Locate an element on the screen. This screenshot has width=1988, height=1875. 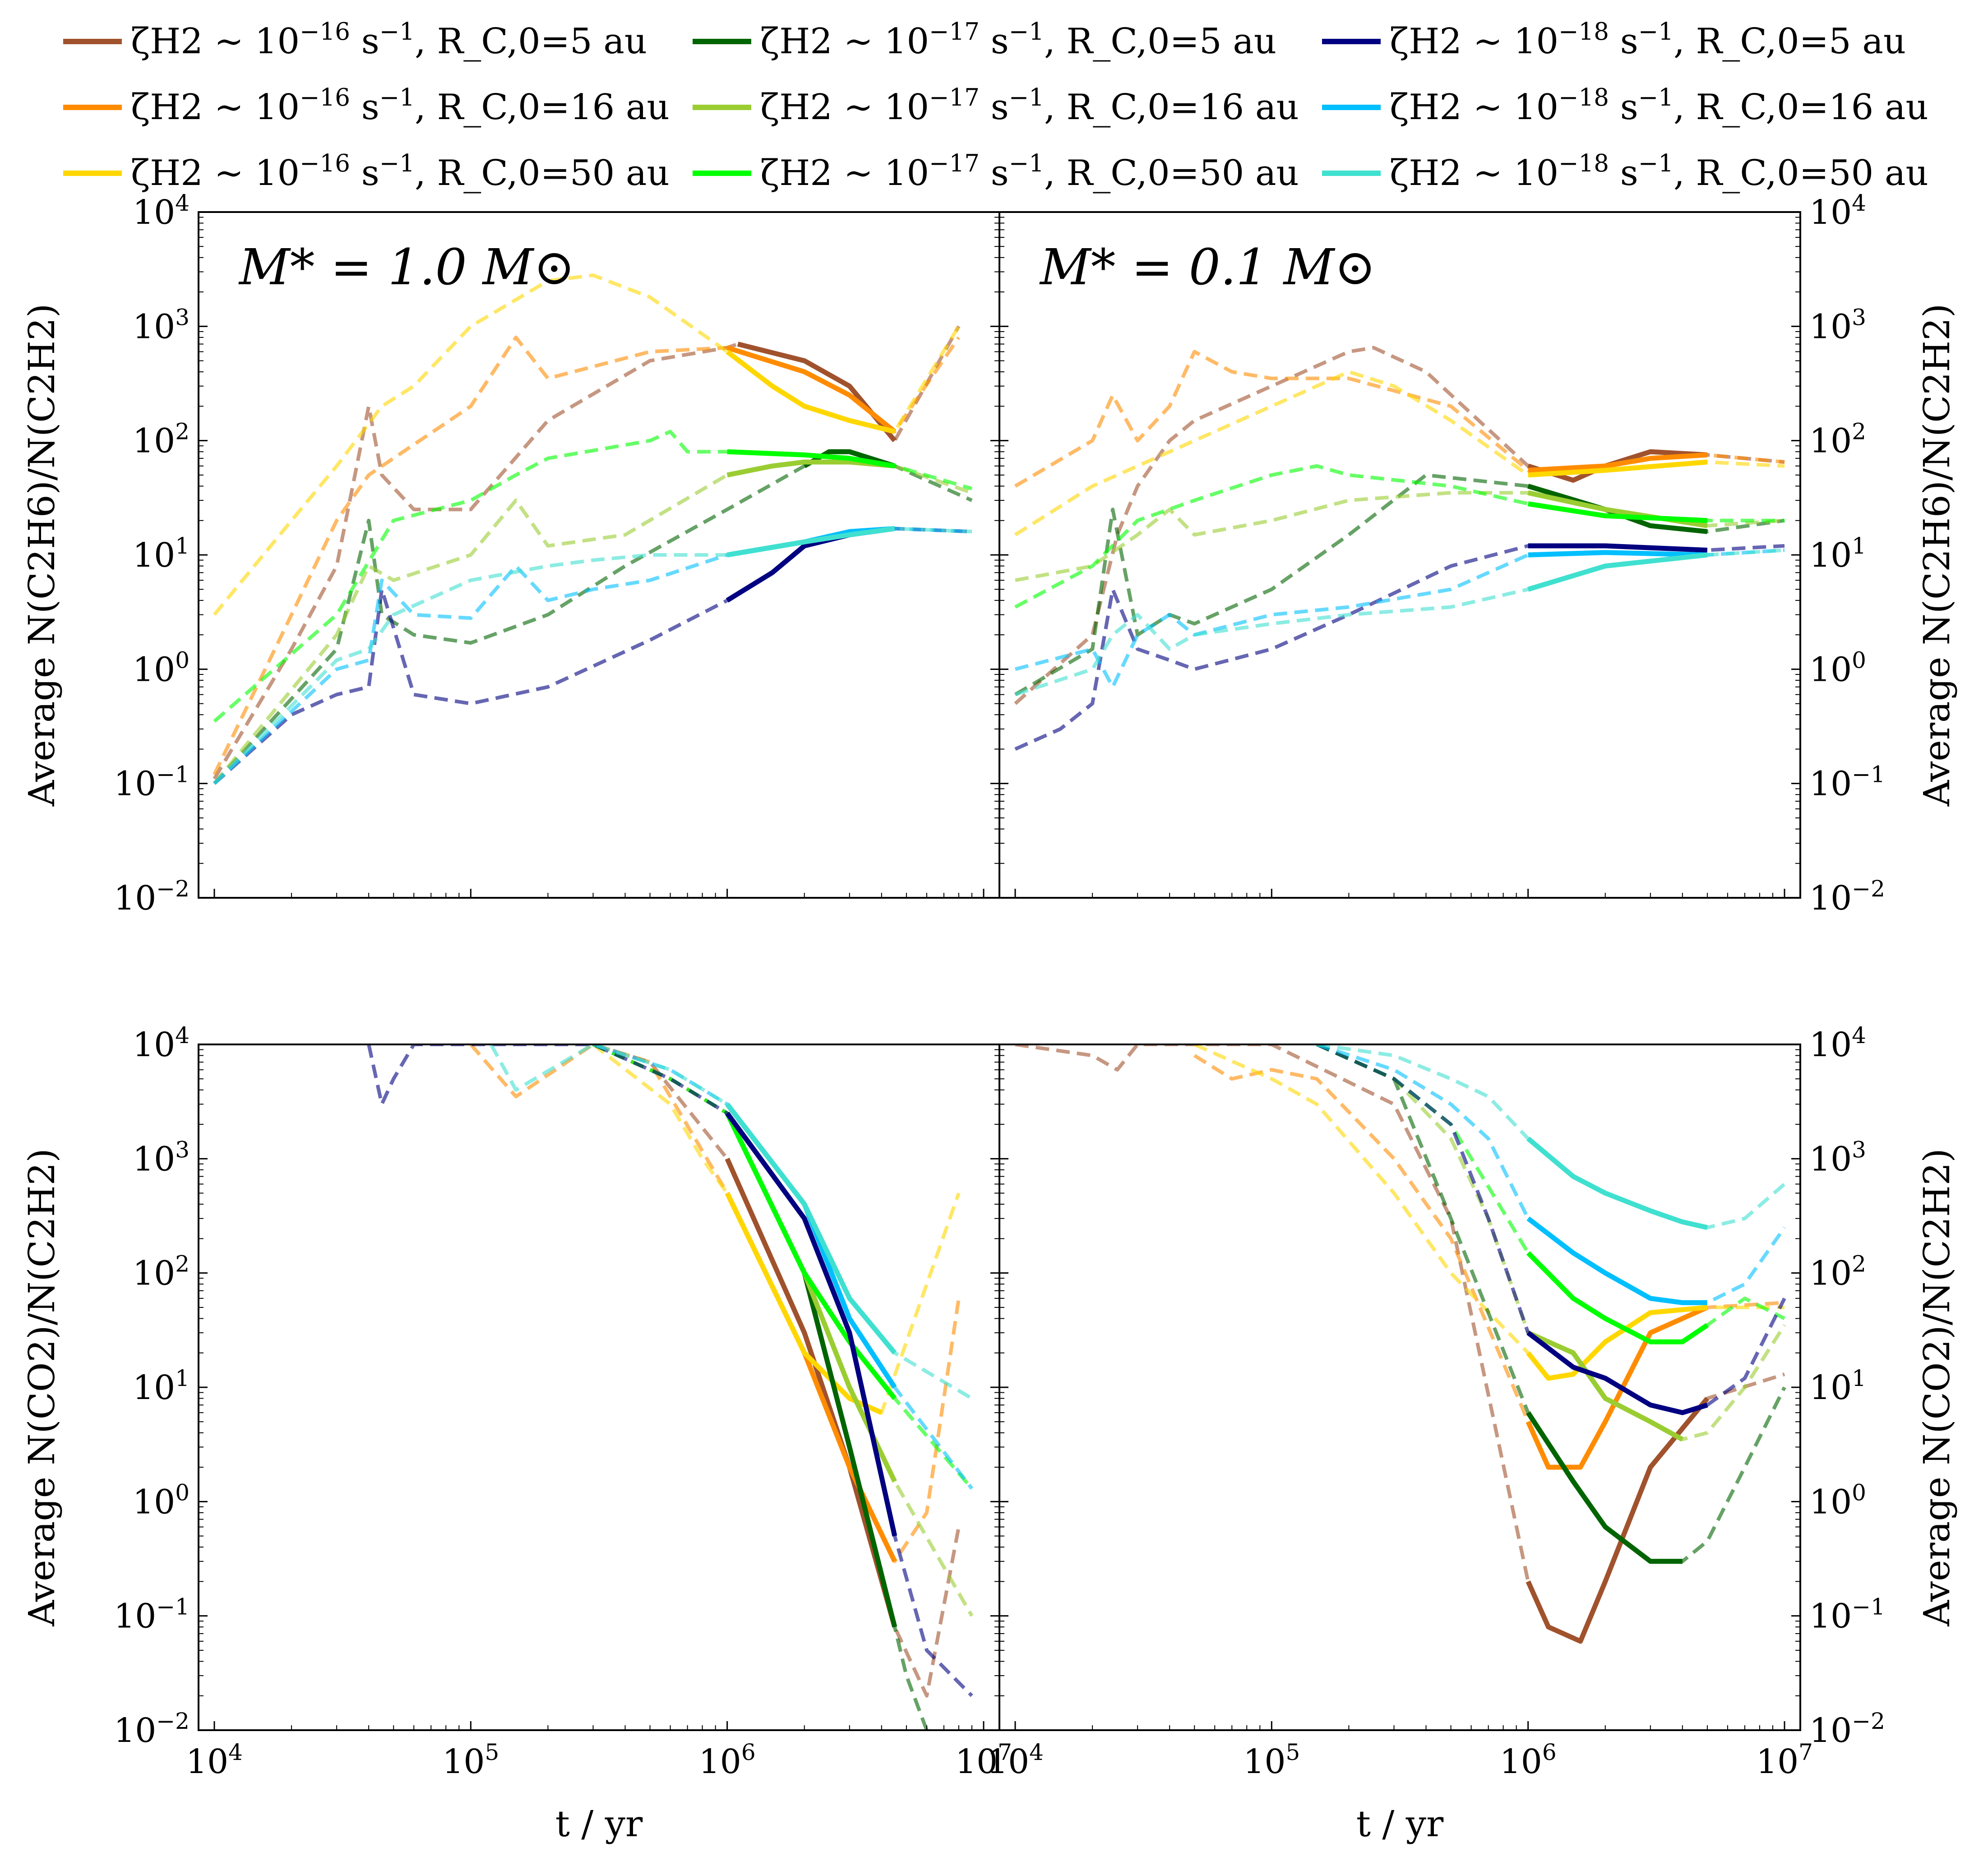
legend-label: ζH2 ∼ 10−16 s−1, R_C,0=50 au is located at coordinates (400, 172).